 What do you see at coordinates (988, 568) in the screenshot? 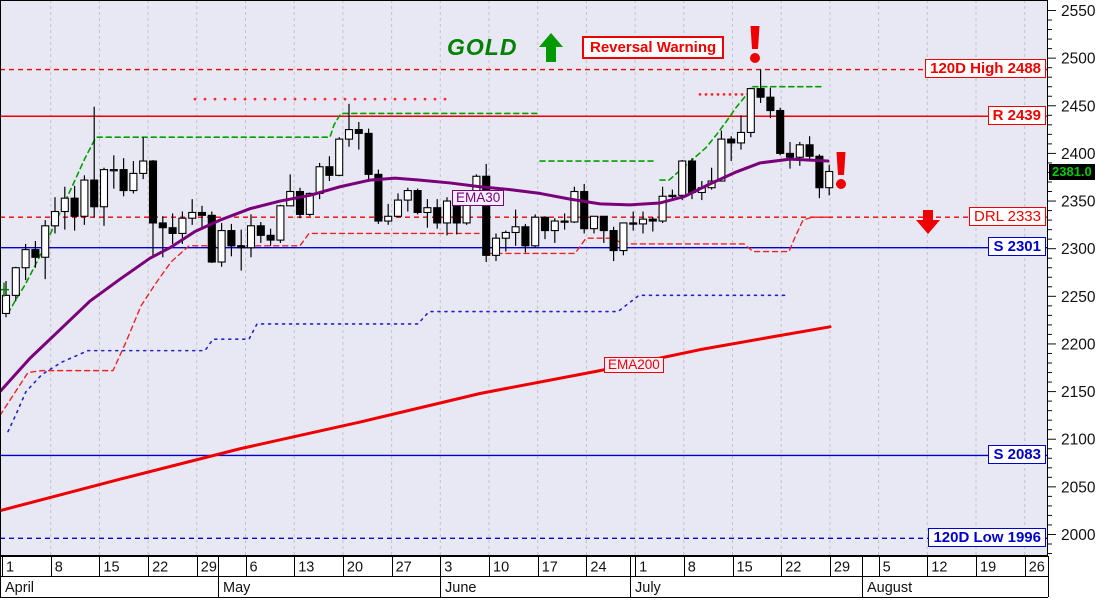
I see `svg-text: 19` at bounding box center [988, 568].